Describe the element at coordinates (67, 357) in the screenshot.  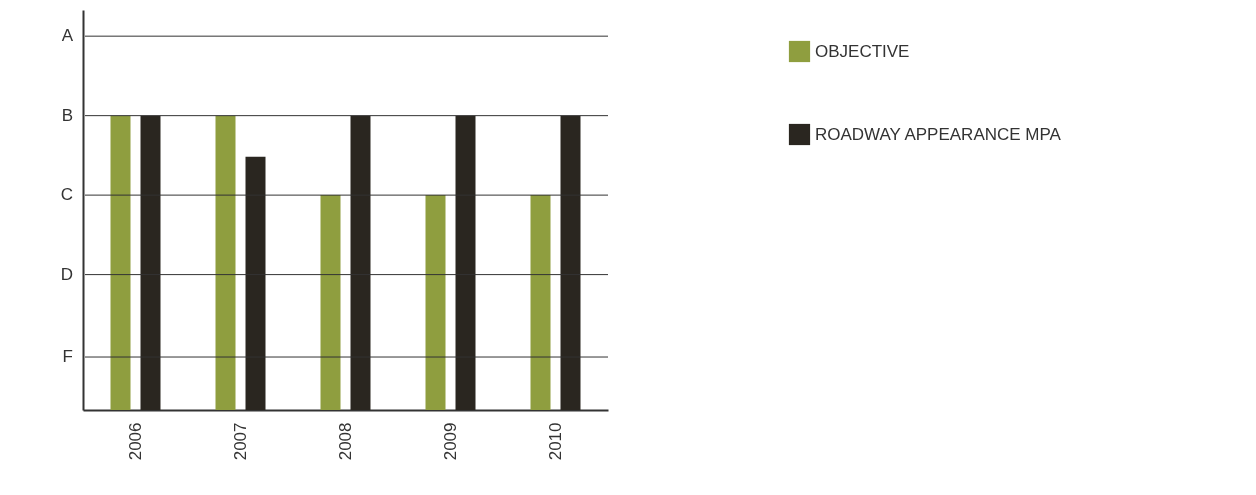
I see `ref-line-label: F` at that location.